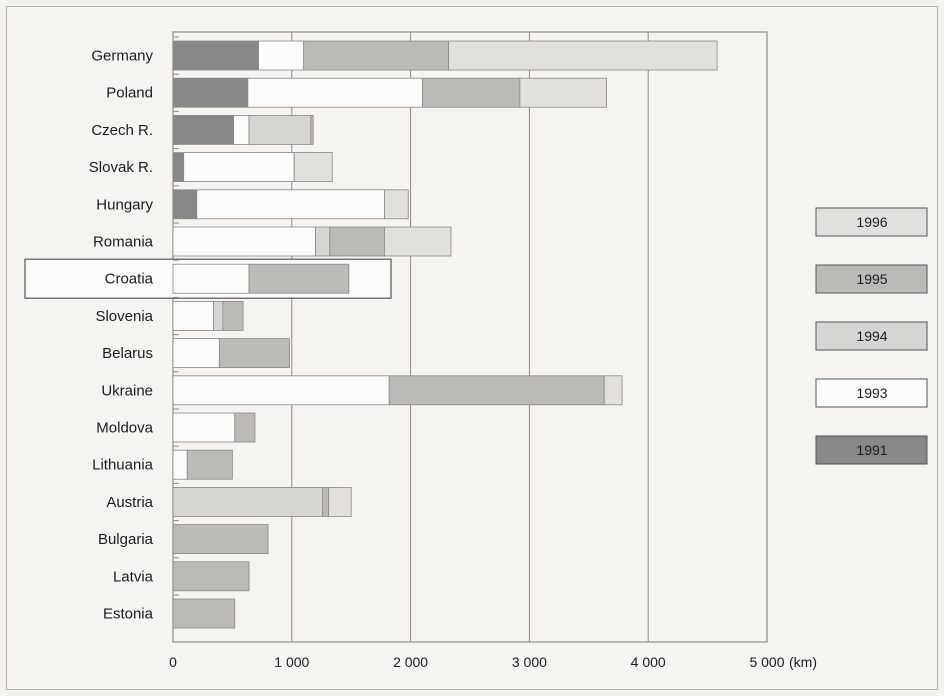  I want to click on category-label: Belarus, so click(127, 353).